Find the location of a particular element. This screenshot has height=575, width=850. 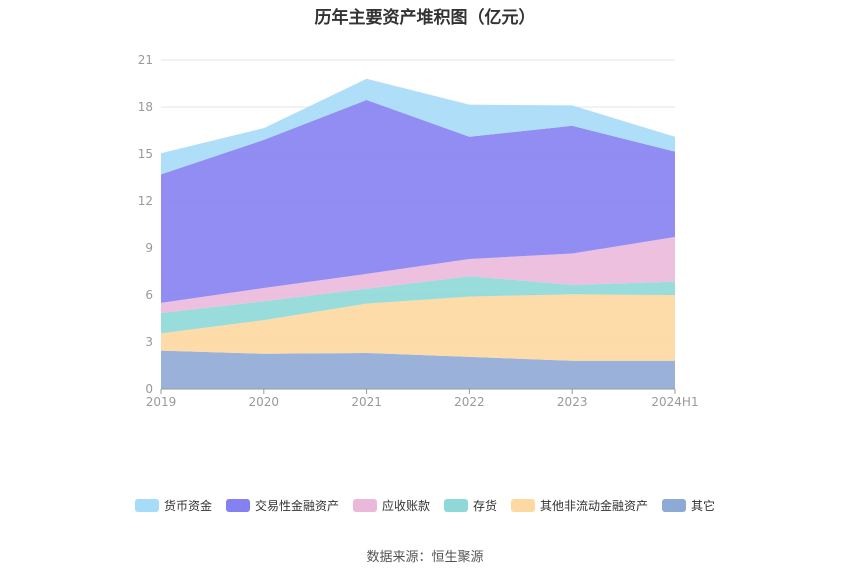

legend-item: 其他非流动金融资产 is located at coordinates (579, 505).